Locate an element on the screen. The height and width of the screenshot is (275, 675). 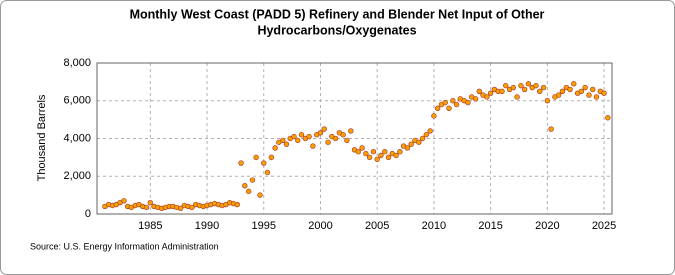
x-tick-label: 2005 is located at coordinates (377, 226).